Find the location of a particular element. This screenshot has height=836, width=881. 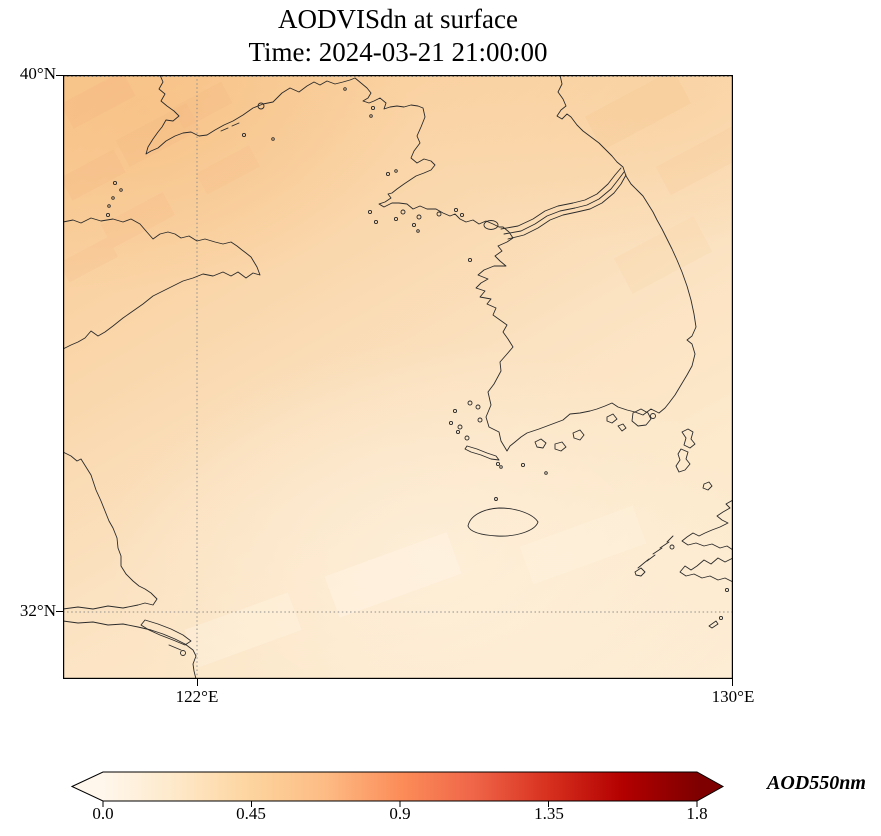

colorbar-unit-label: AOD550nm is located at coordinates (816, 783).